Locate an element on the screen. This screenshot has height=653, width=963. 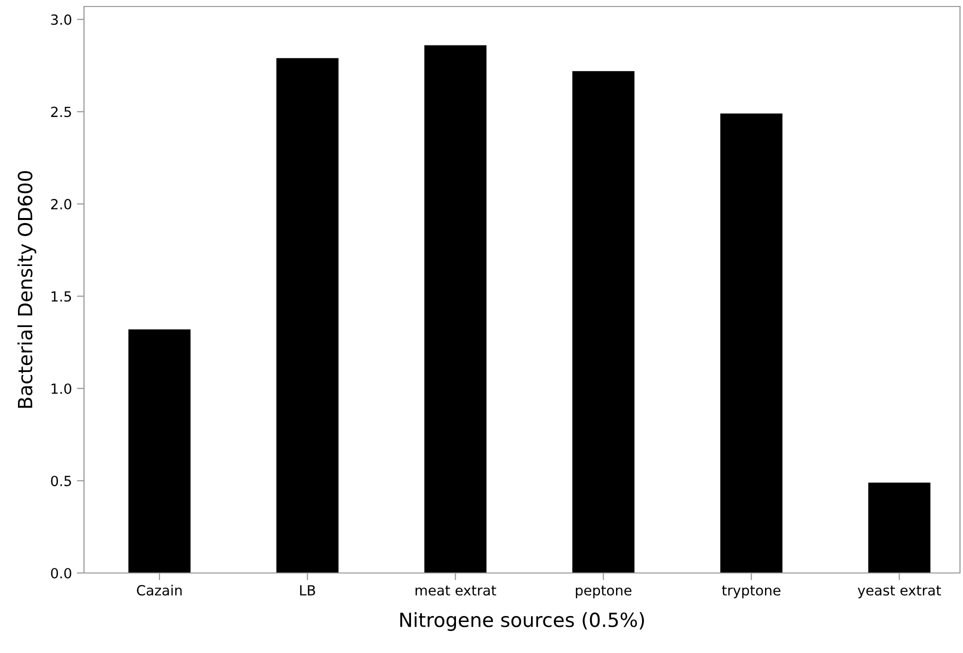
y-tick-label: 0.5 is located at coordinates (61, 481).